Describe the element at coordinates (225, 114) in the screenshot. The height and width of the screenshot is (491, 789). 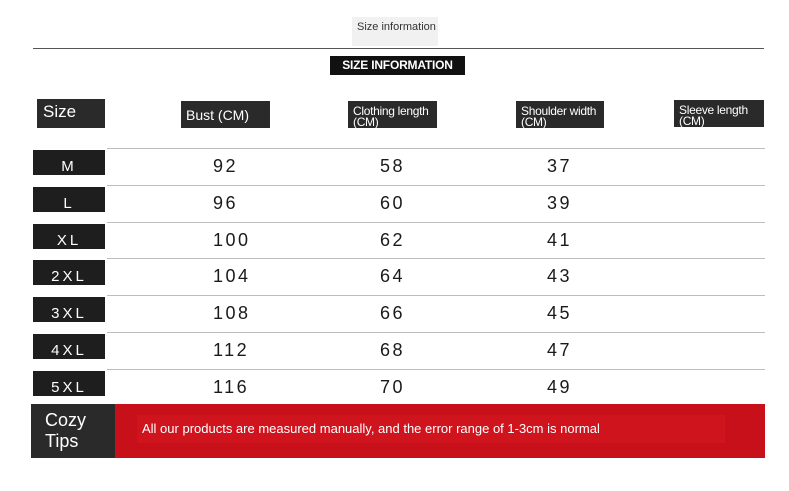
I see `header-bust: Bust (CM)` at that location.